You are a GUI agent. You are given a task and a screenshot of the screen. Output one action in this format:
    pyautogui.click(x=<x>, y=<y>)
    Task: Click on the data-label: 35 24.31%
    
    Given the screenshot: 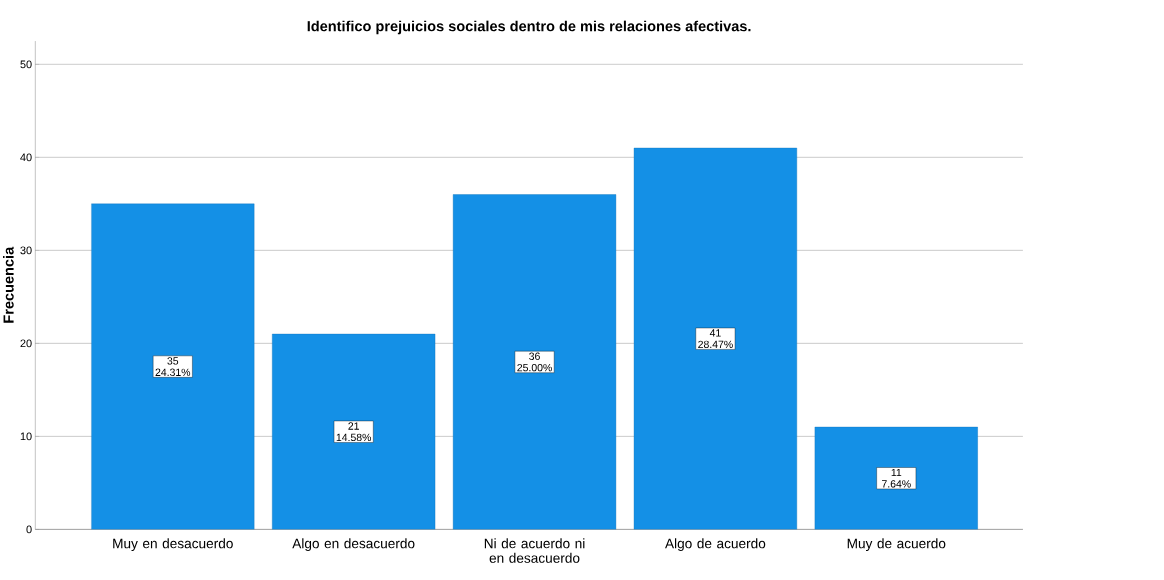 What is the action you would take?
    pyautogui.click(x=173, y=367)
    